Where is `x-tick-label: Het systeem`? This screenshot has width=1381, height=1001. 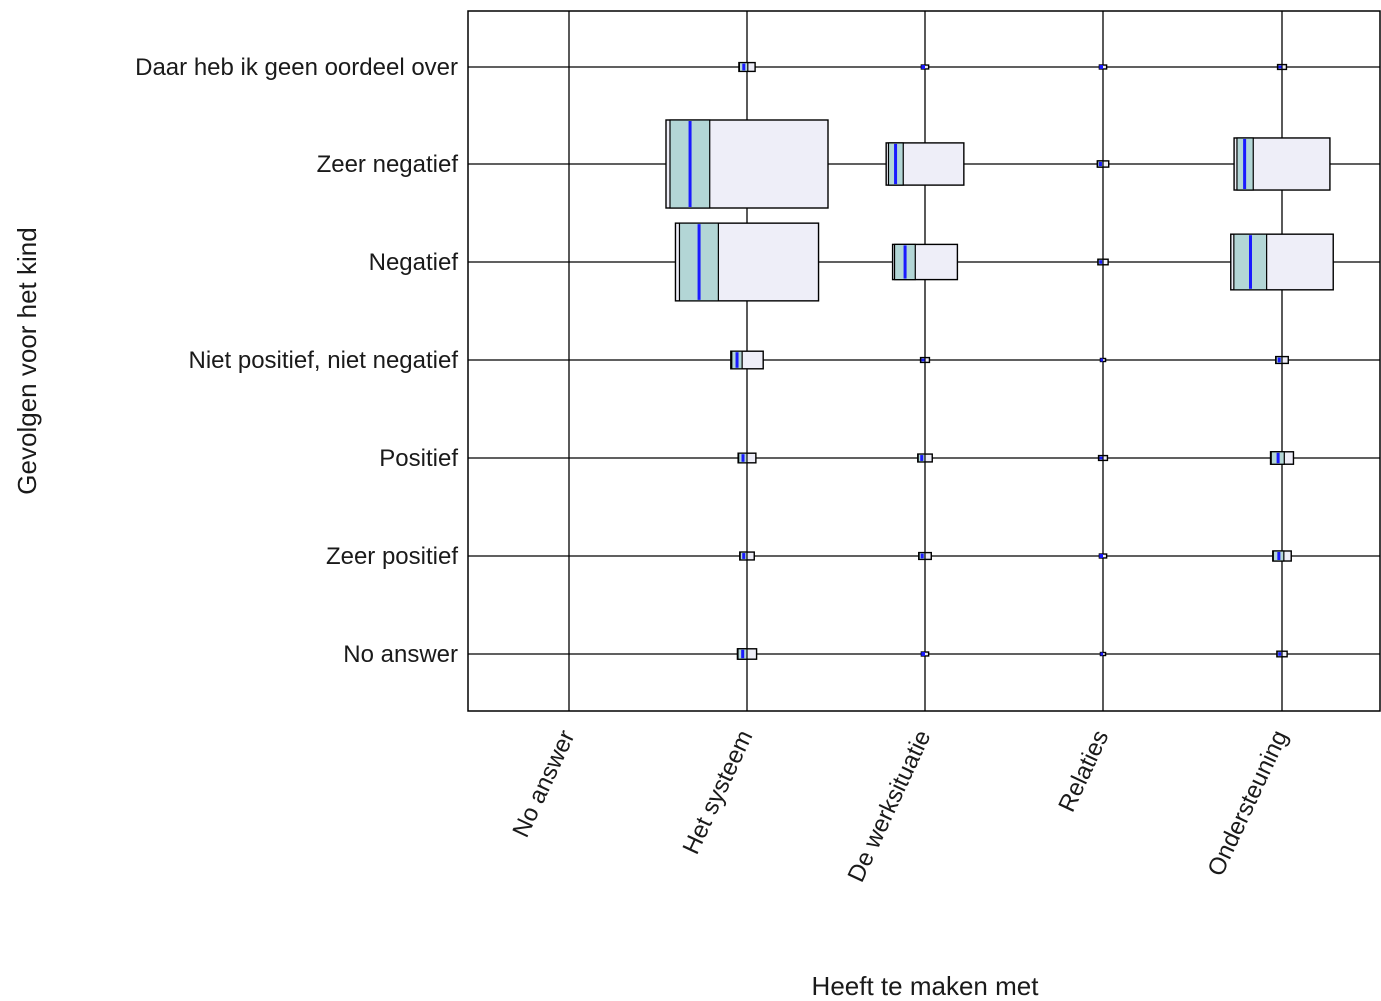
x-tick-label: Het systeem is located at coordinates (718, 792).